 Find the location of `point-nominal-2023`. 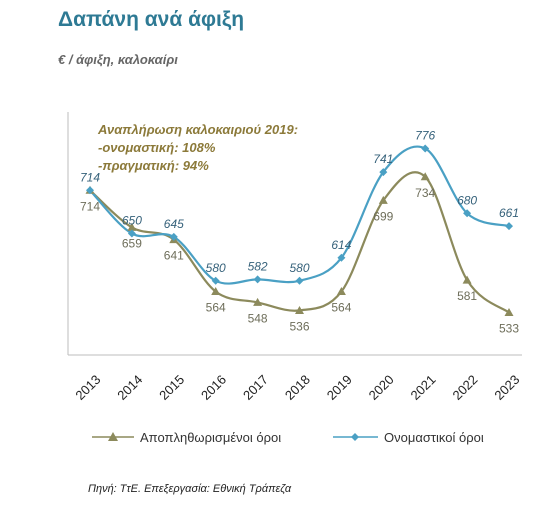

point-nominal-2023 is located at coordinates (509, 226).